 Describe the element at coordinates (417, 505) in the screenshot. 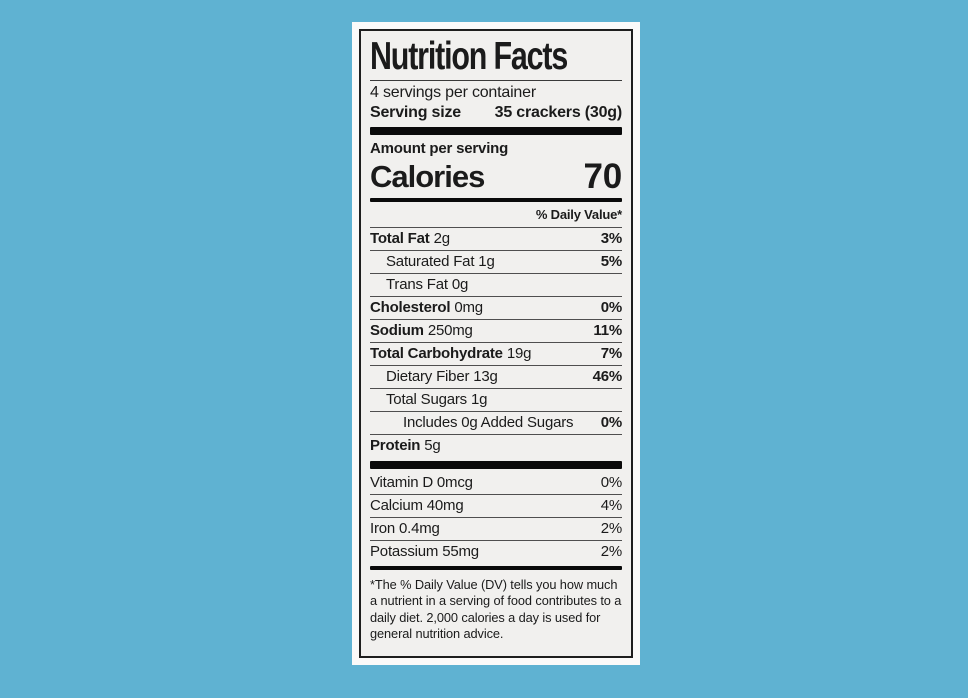

I see `vitamin-name: Calcium 40mg` at that location.